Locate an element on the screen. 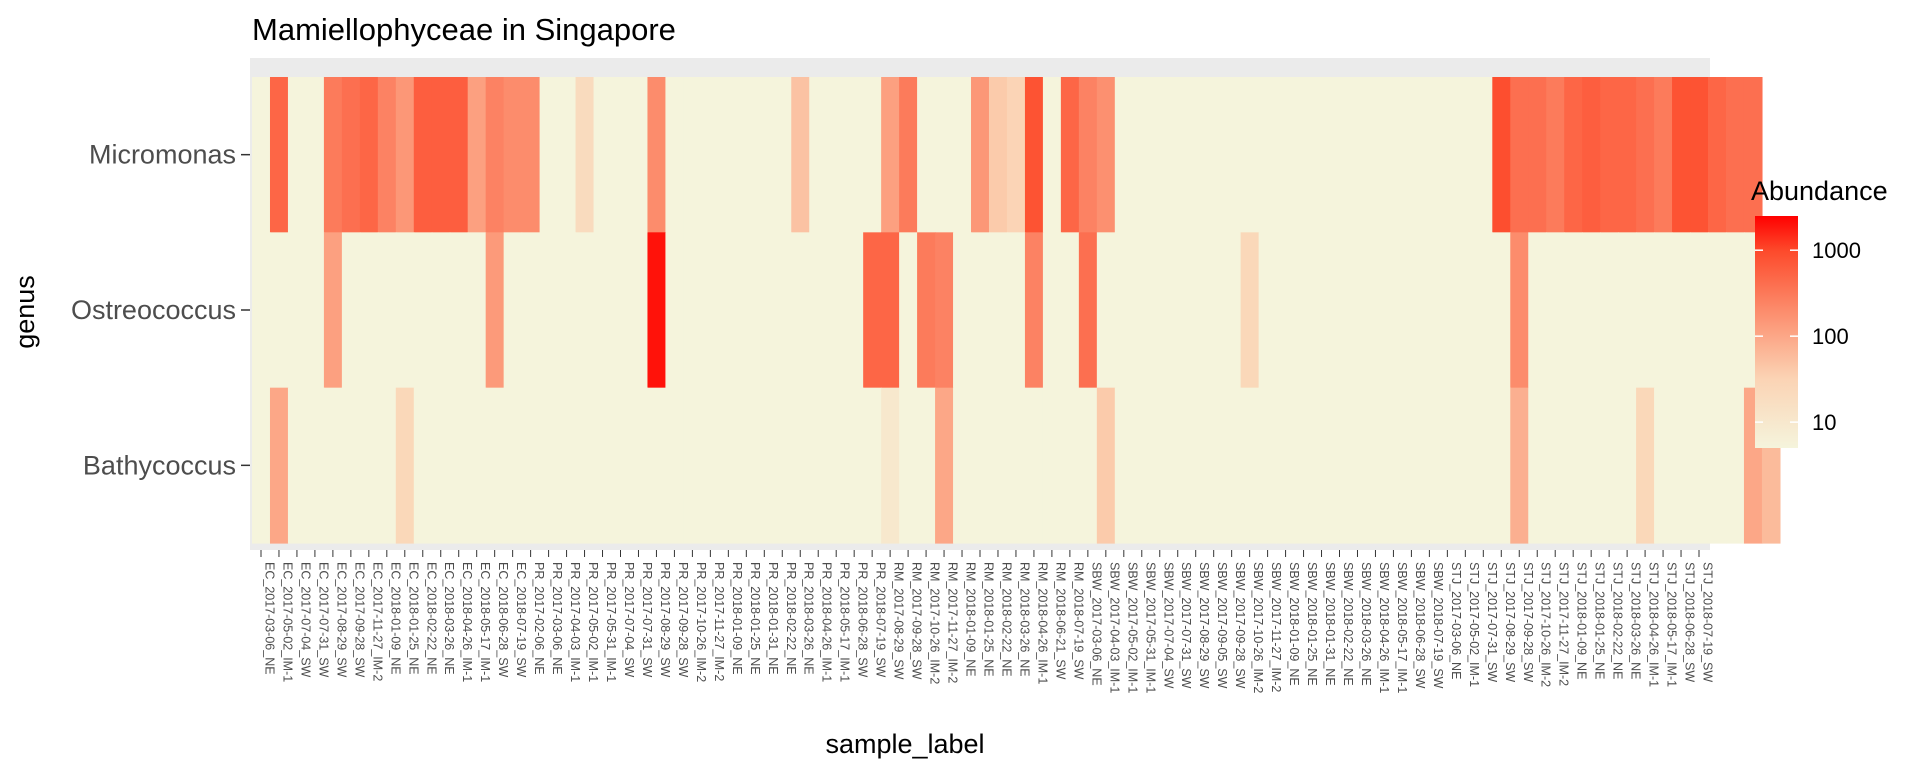 Image resolution: width=1920 pixels, height=768 pixels. x-tick-label: SBW_2017-11-27_IM-2 is located at coordinates (1276, 627).